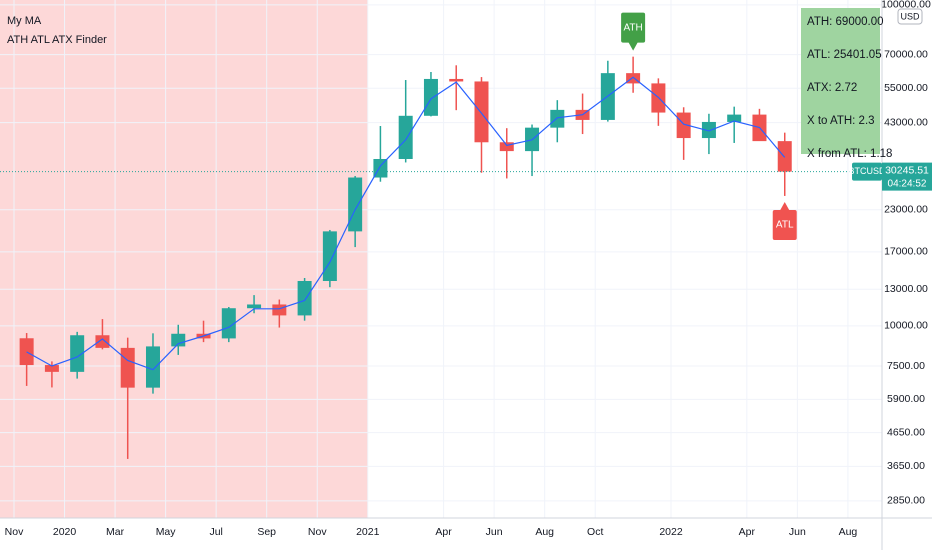  What do you see at coordinates (841, 121) in the screenshot?
I see `info-box-text: X to ATH: 2.3` at bounding box center [841, 121].